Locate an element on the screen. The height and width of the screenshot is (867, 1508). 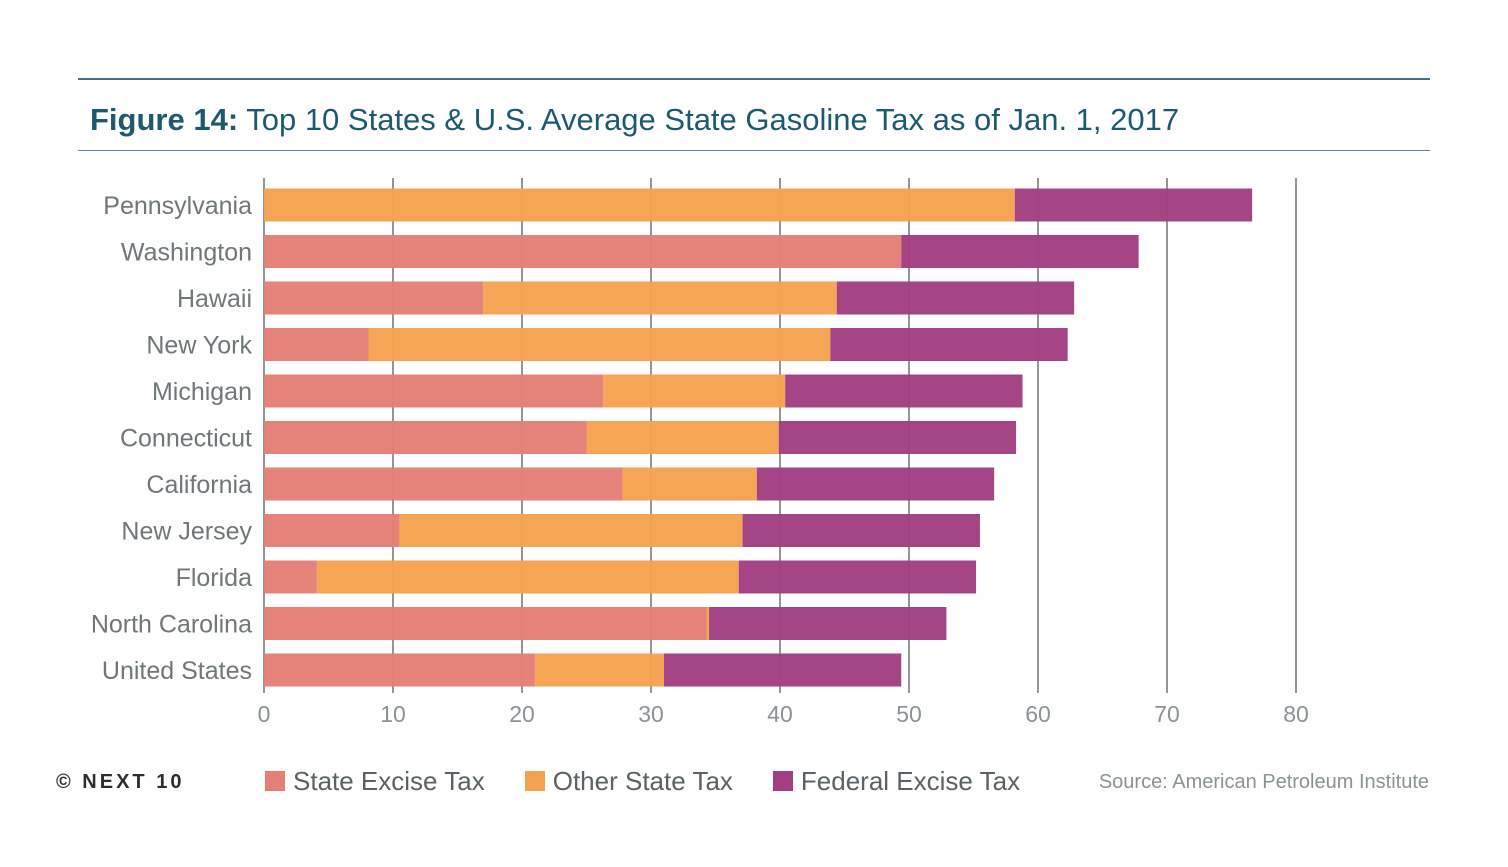
category-label-united-states: United States is located at coordinates (177, 671).